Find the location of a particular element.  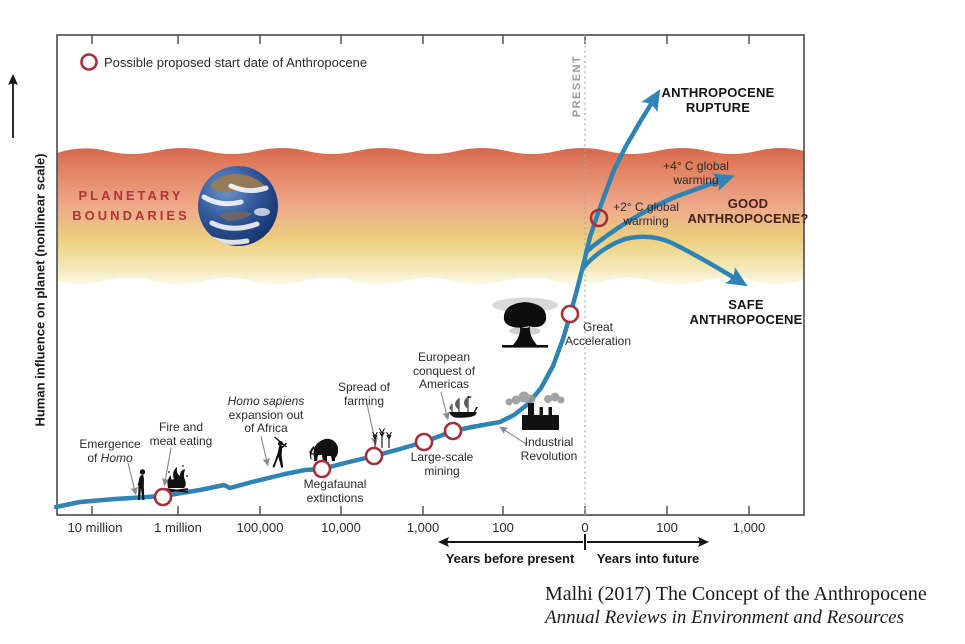

start-circle-great-acceleration is located at coordinates (570, 314).